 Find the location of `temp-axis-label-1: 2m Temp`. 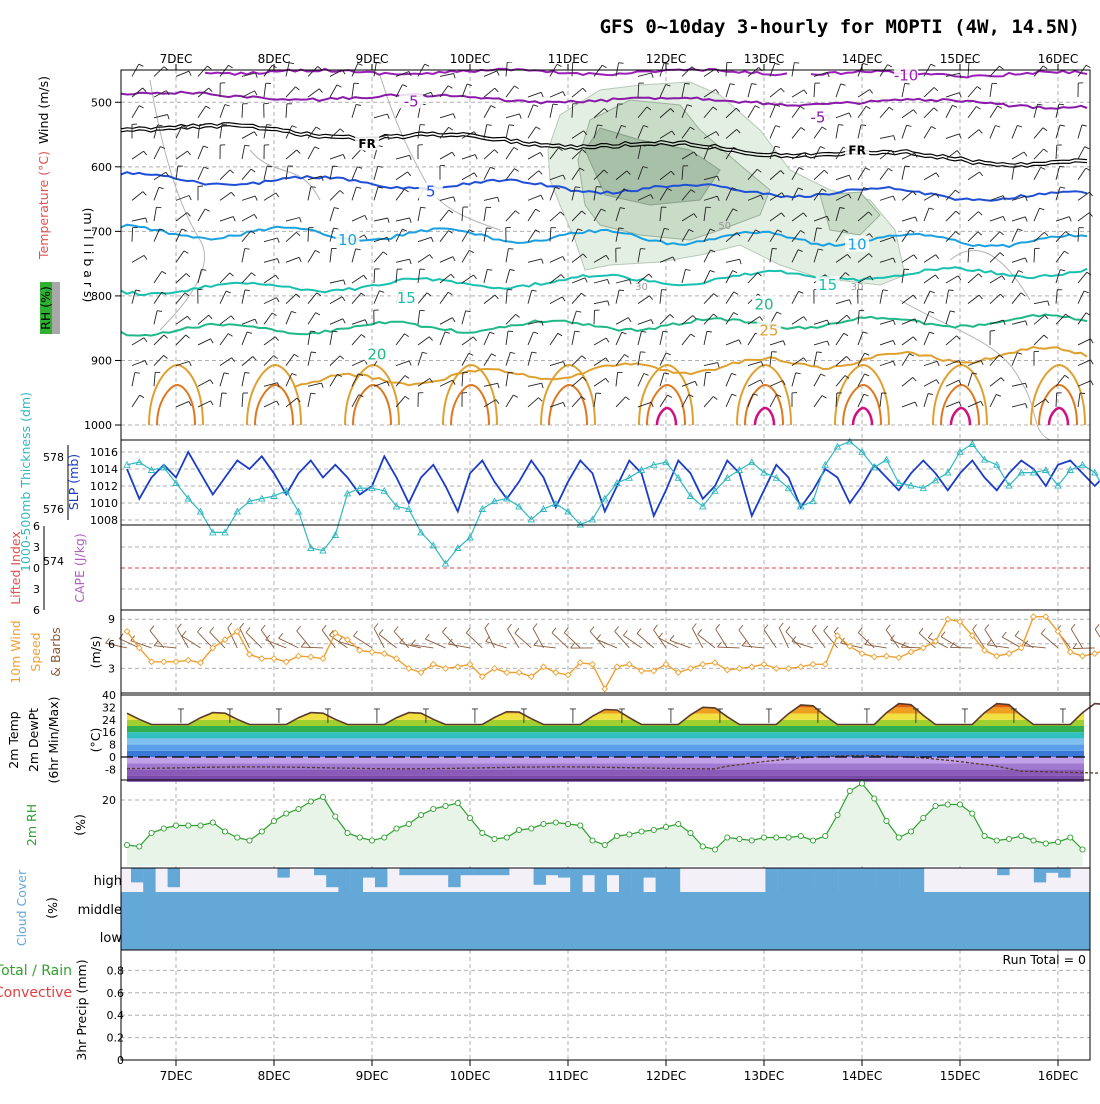

temp-axis-label-1: 2m Temp is located at coordinates (13, 739).